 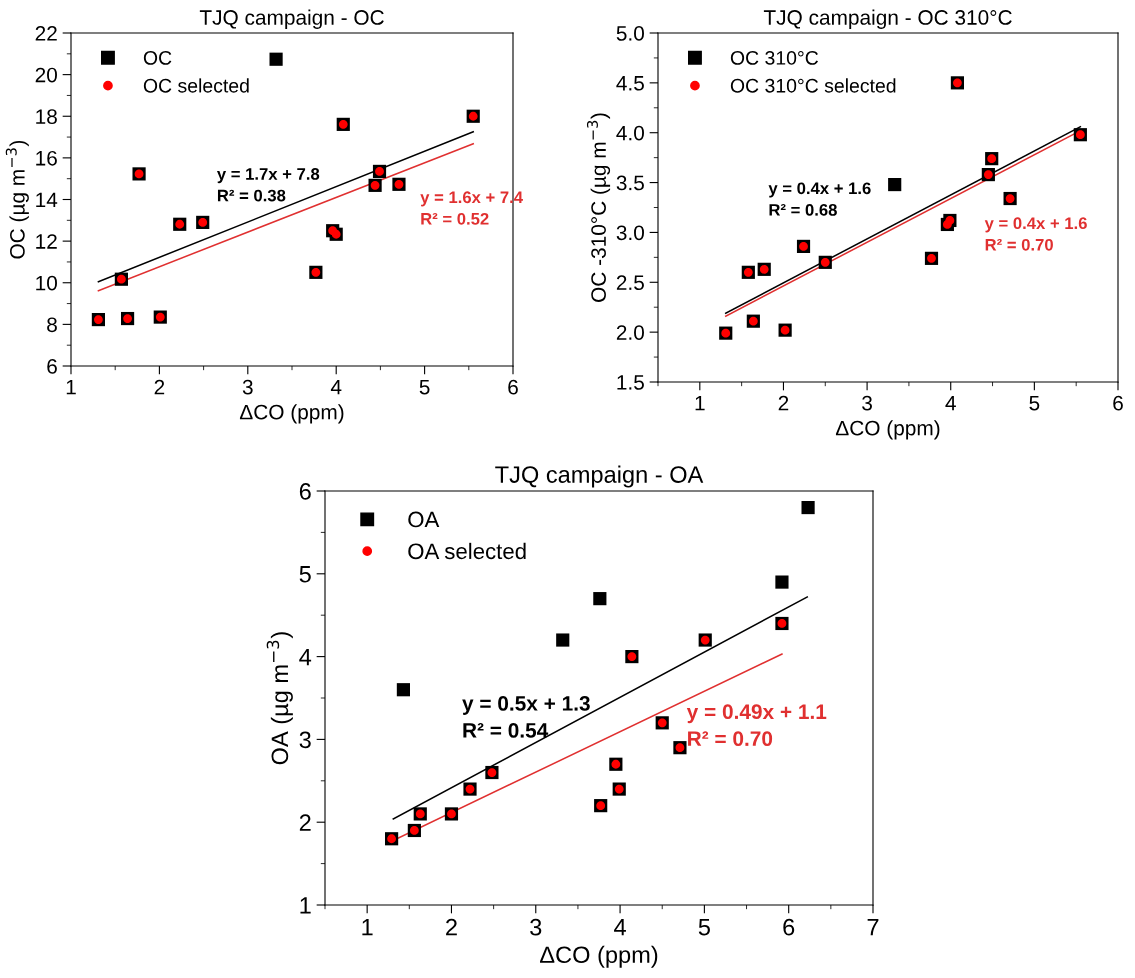 I want to click on legend-label: OC 310°C selected, so click(x=813, y=85).